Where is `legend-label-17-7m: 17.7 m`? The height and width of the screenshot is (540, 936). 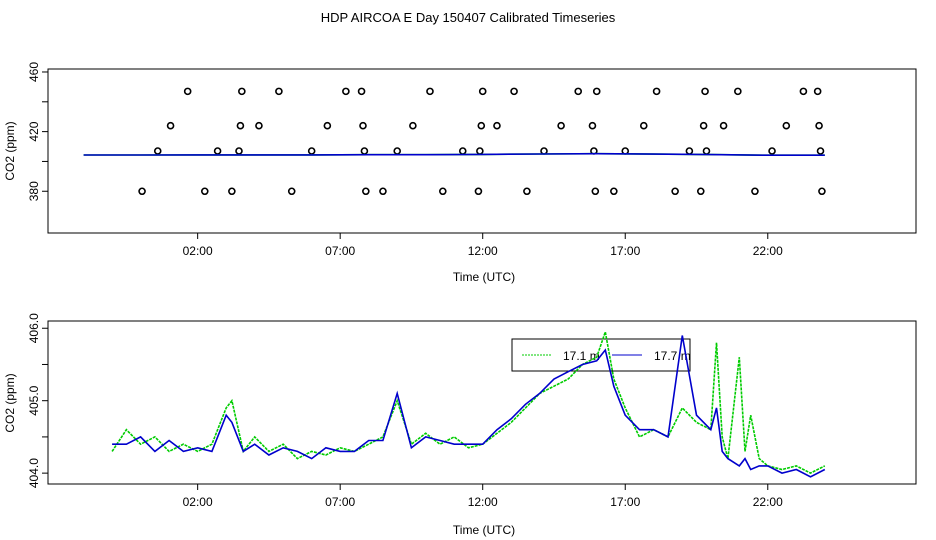
legend-label-17-7m: 17.7 m is located at coordinates (672, 356).